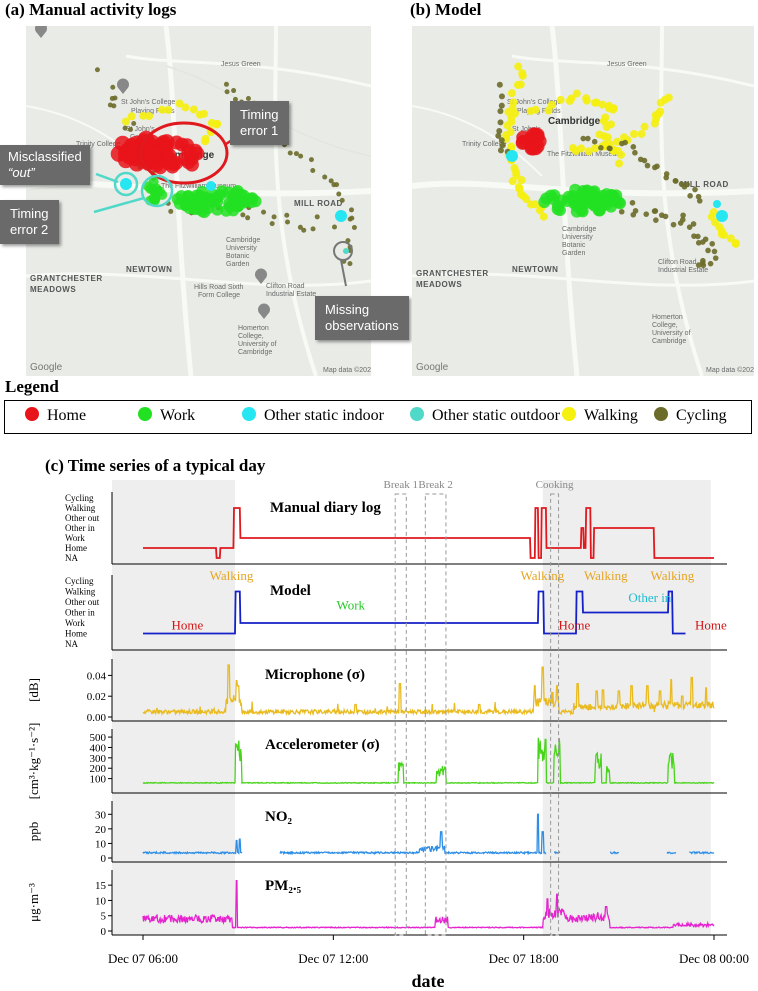  I want to click on y-axis-label: ppb, so click(33, 832).